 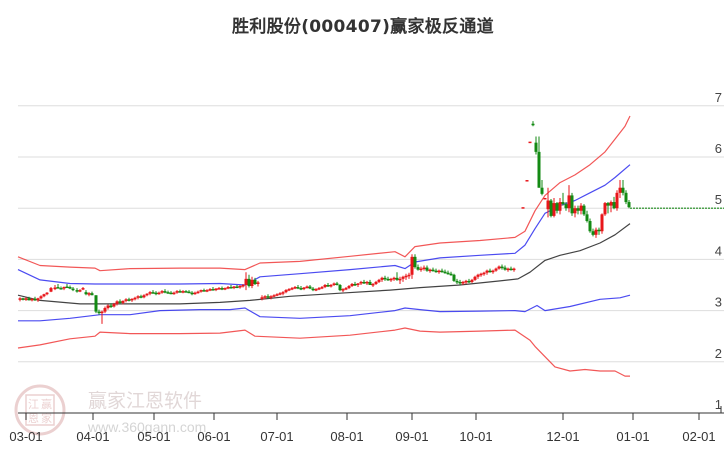 I want to click on x-tick-label: 01-01, so click(x=632, y=436).